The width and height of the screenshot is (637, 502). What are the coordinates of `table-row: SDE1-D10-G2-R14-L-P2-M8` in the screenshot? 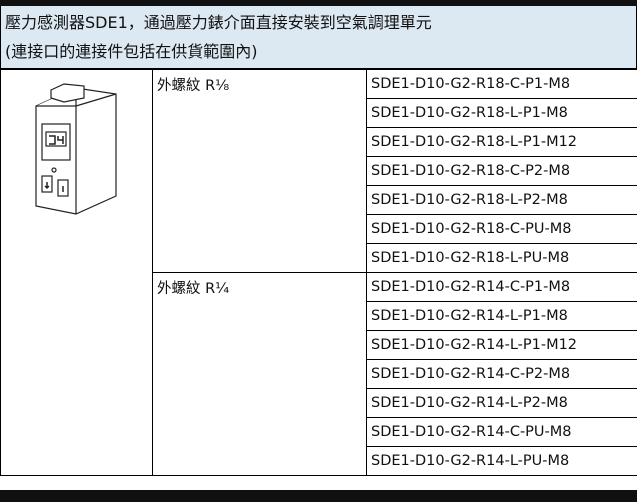 It's located at (319, 403).